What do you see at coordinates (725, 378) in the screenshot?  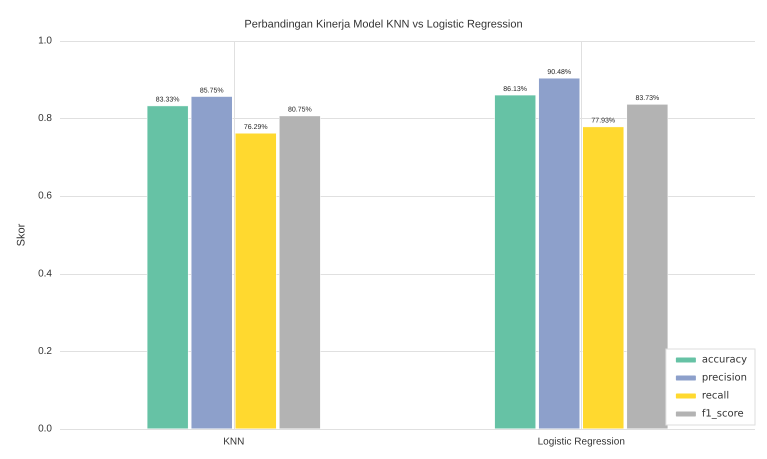 I see `legend-label: precision` at bounding box center [725, 378].